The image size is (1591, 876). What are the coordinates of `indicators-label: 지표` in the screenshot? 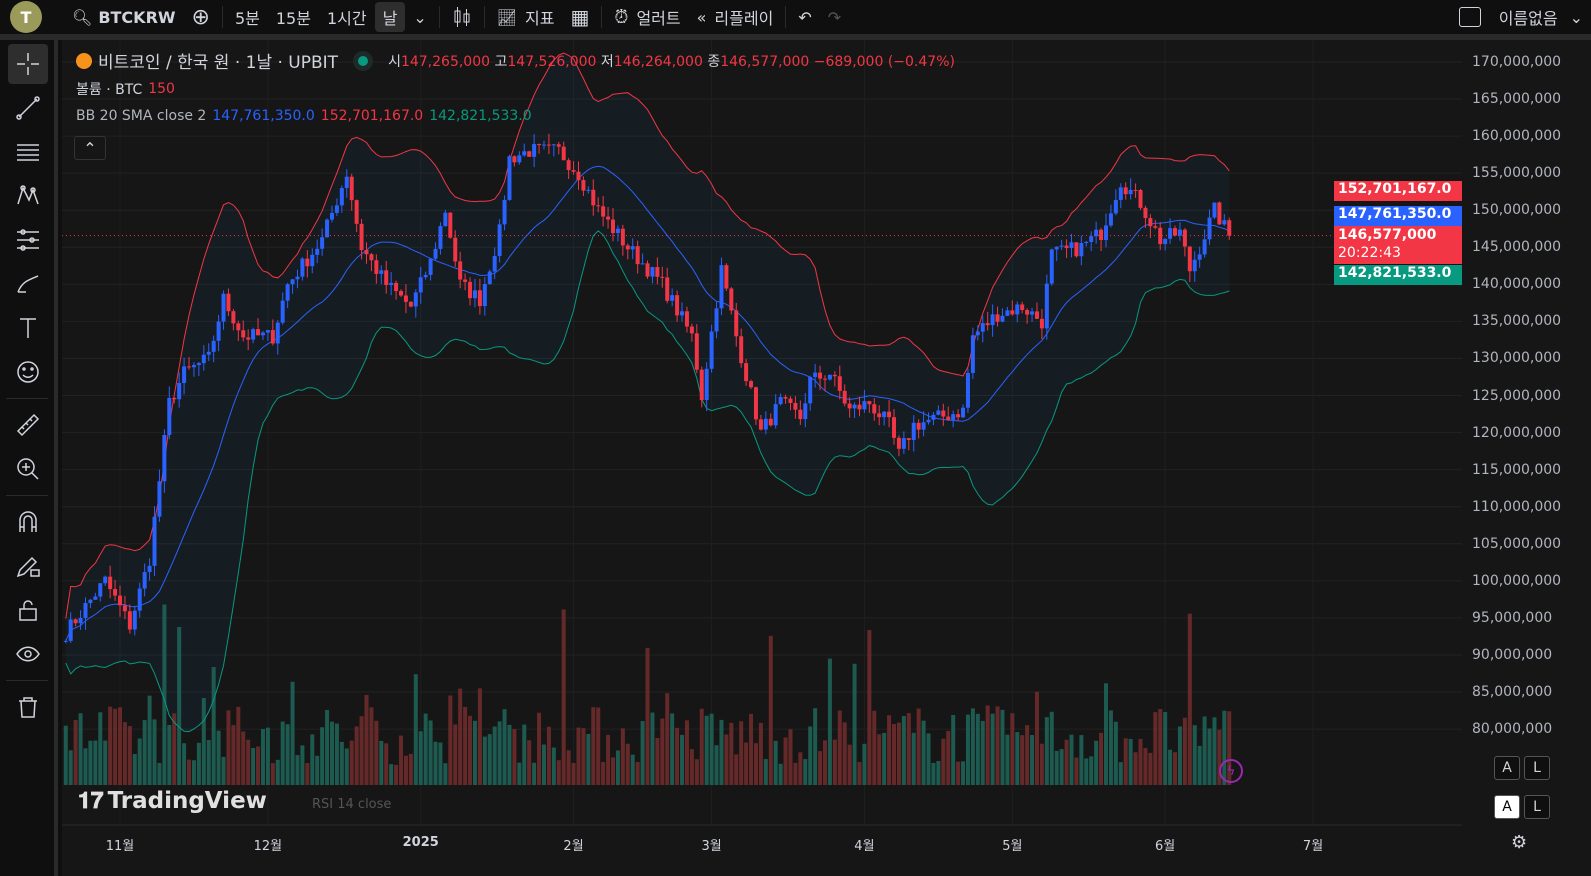 It's located at (540, 18).